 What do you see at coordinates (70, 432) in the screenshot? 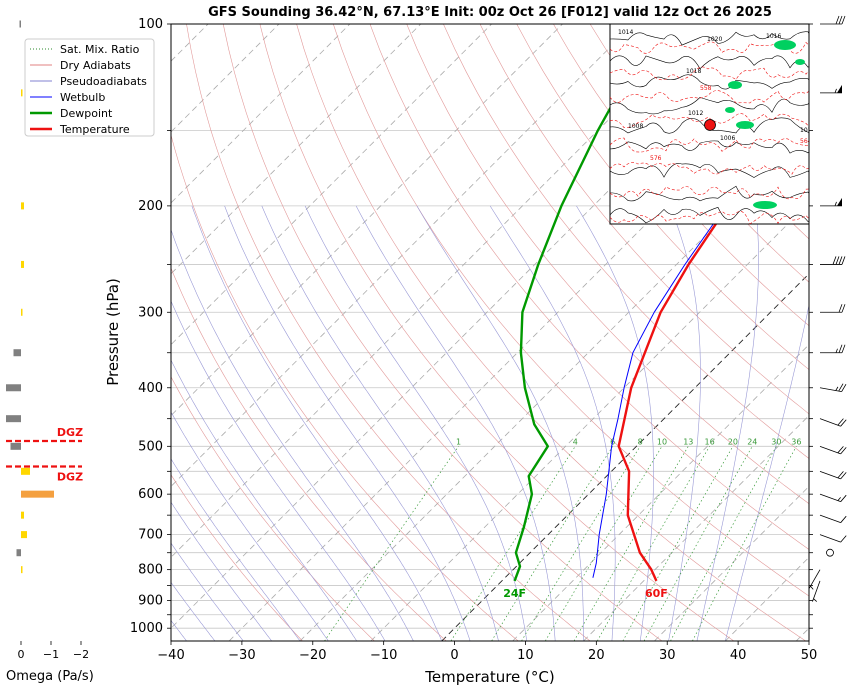
I see `dgz-label: DGZ` at bounding box center [70, 432].